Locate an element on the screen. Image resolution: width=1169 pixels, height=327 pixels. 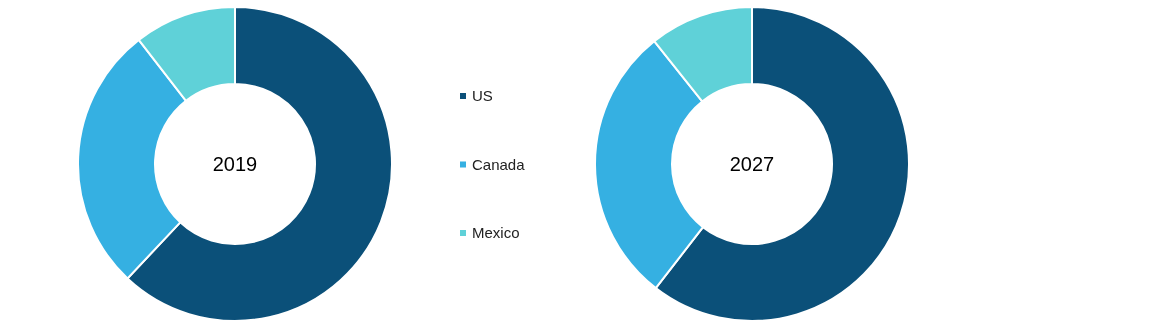
legend-label: US is located at coordinates (482, 96).